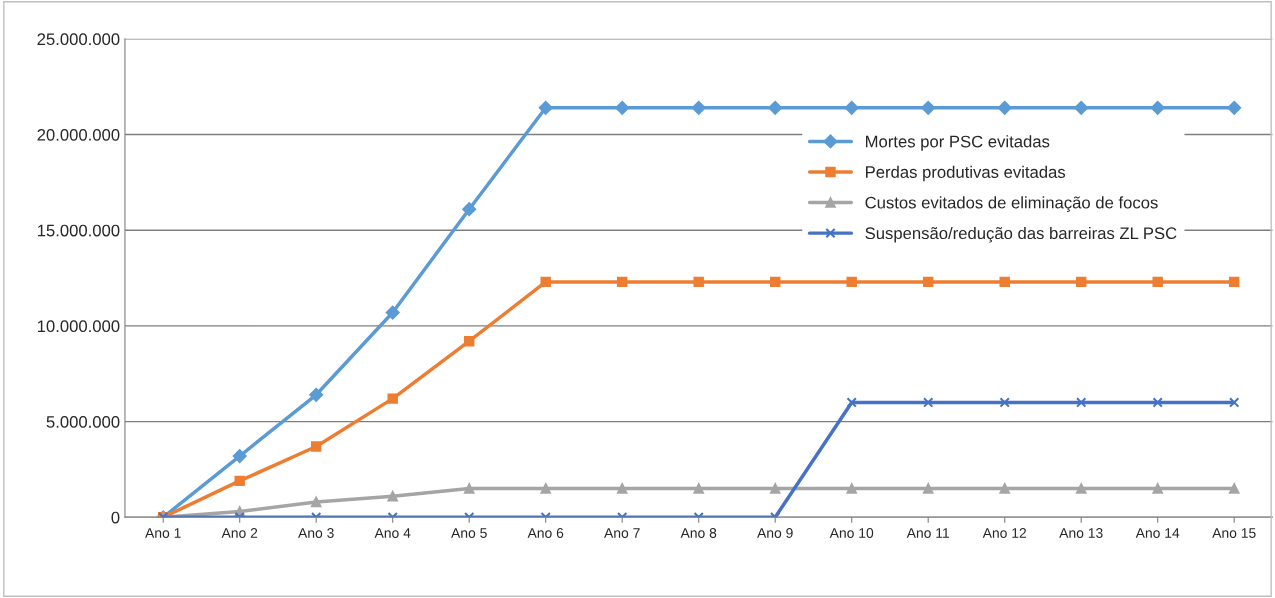 The height and width of the screenshot is (598, 1275). Describe the element at coordinates (83, 421) in the screenshot. I see `y-tick-label: 5.000.000` at that location.